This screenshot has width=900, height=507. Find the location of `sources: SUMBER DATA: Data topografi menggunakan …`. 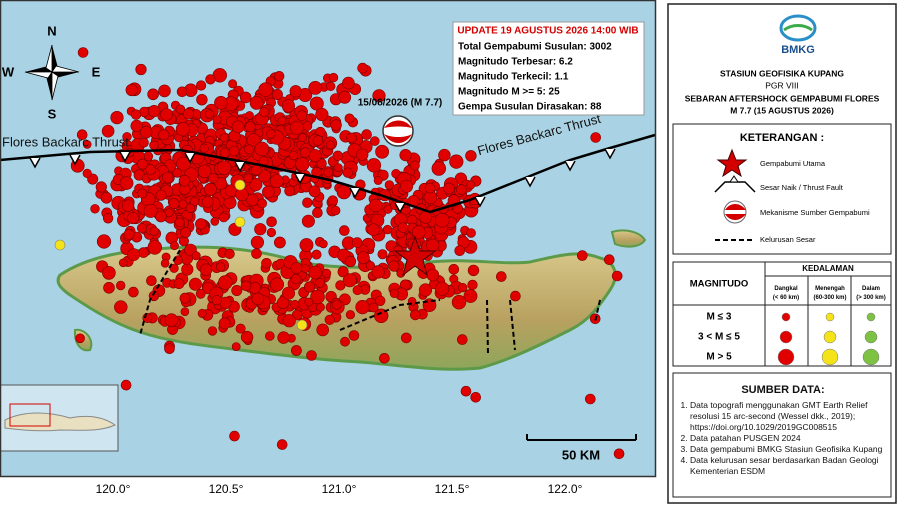

sources: SUMBER DATA: Data topografi menggunakan … is located at coordinates (783, 431).